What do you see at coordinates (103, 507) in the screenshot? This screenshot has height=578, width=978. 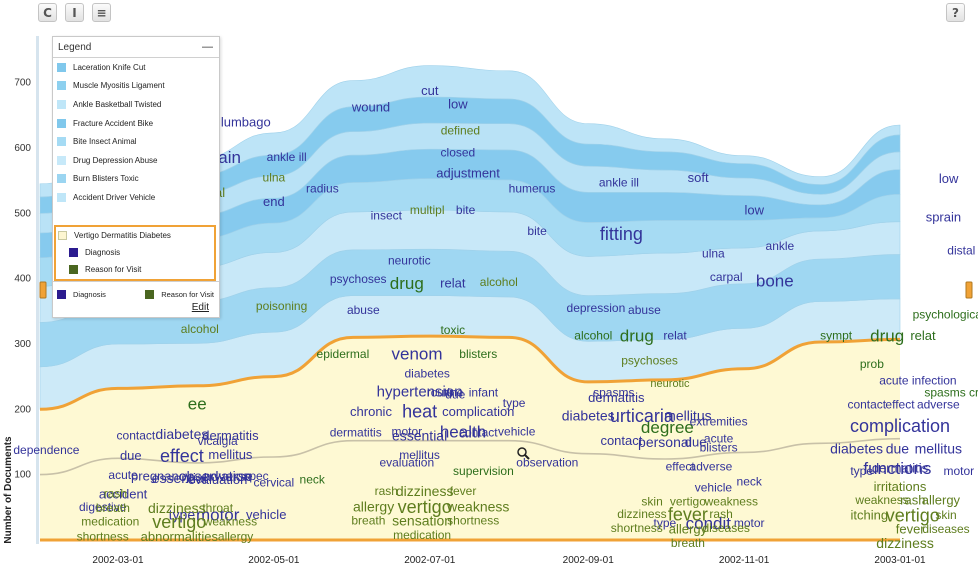 I see `word-label: digestive` at bounding box center [103, 507].